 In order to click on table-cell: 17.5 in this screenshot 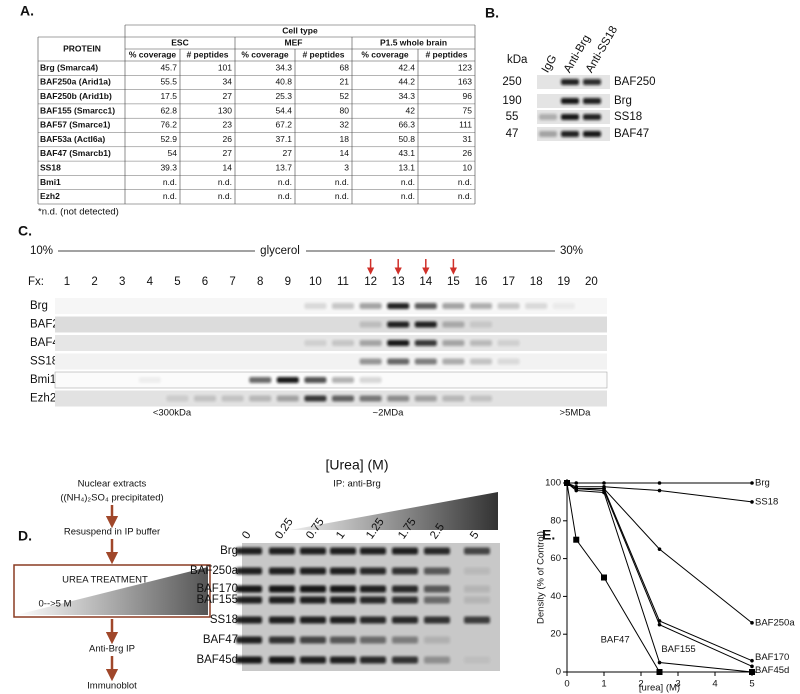, I will do `click(168, 96)`.